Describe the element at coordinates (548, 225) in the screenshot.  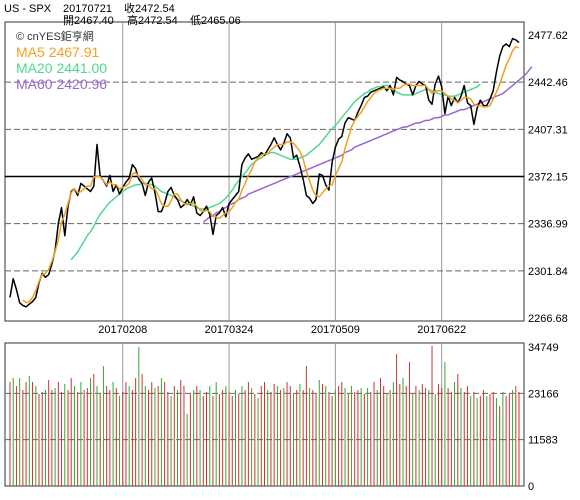
I see `price-tick-label: 2336.99` at that location.